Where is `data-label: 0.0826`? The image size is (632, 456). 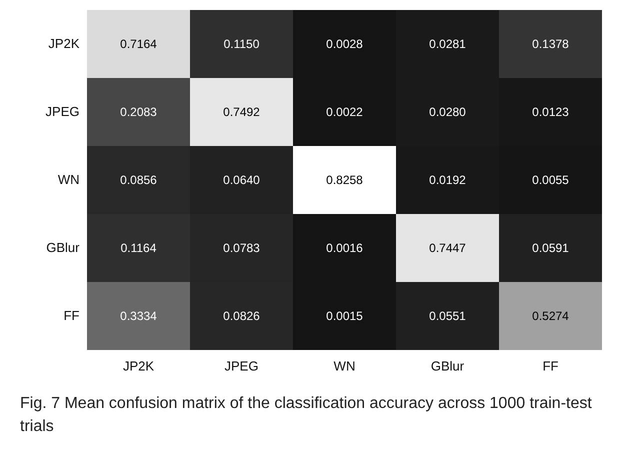 data-label: 0.0826 is located at coordinates (241, 316).